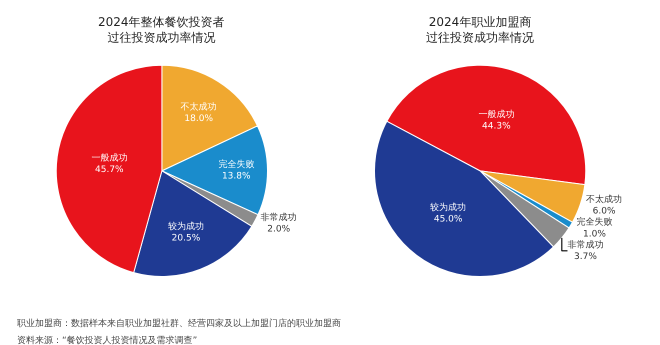 The height and width of the screenshot is (345, 660). Describe the element at coordinates (594, 234) in the screenshot. I see `data-label: 1.0%` at that location.